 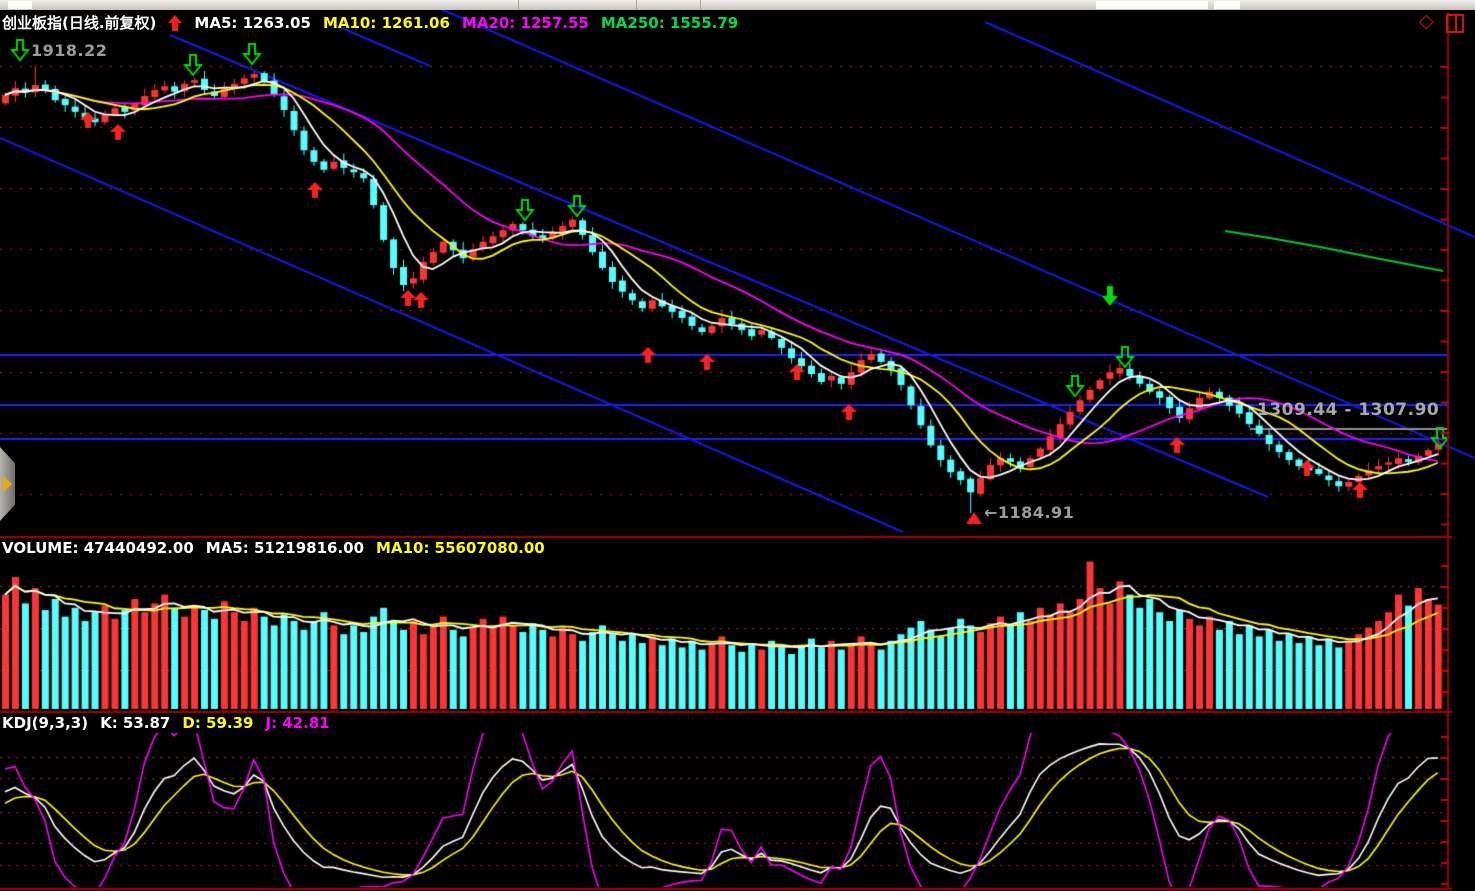 I want to click on kdj-k-label: K: 53.87, so click(x=135, y=723).